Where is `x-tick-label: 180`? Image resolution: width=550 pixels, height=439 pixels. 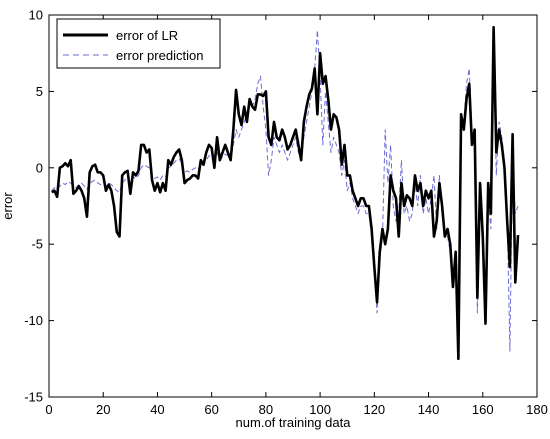 x-tick-label: 180 is located at coordinates (537, 409).